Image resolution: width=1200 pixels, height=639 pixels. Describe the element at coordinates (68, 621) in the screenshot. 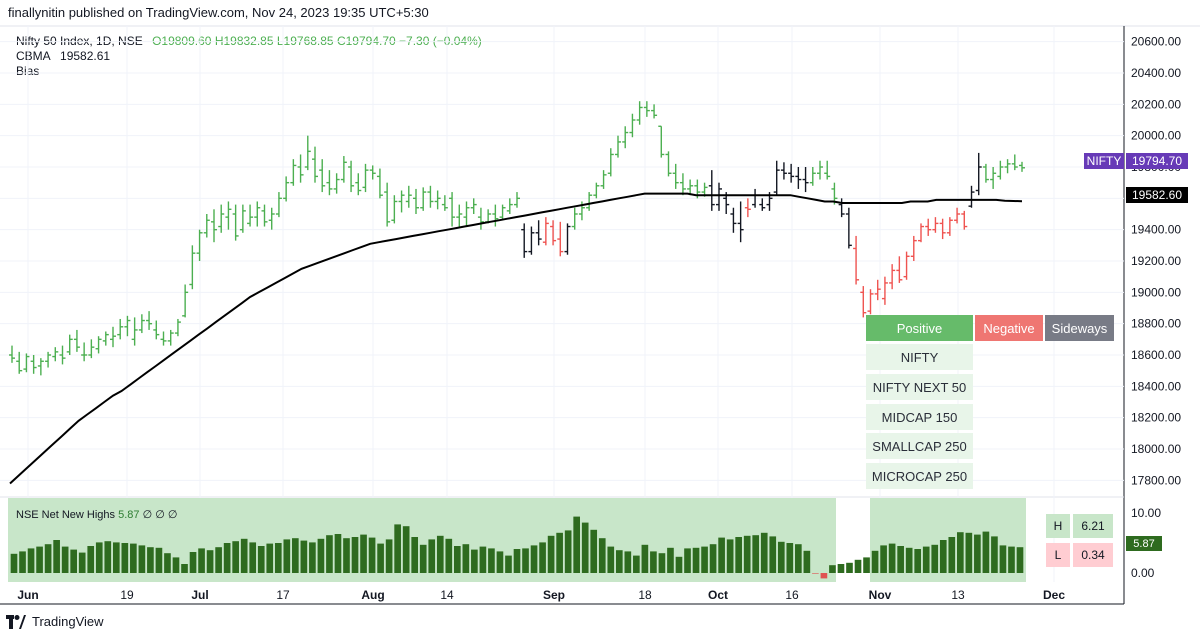

I see `footer-brand: TradingView` at that location.